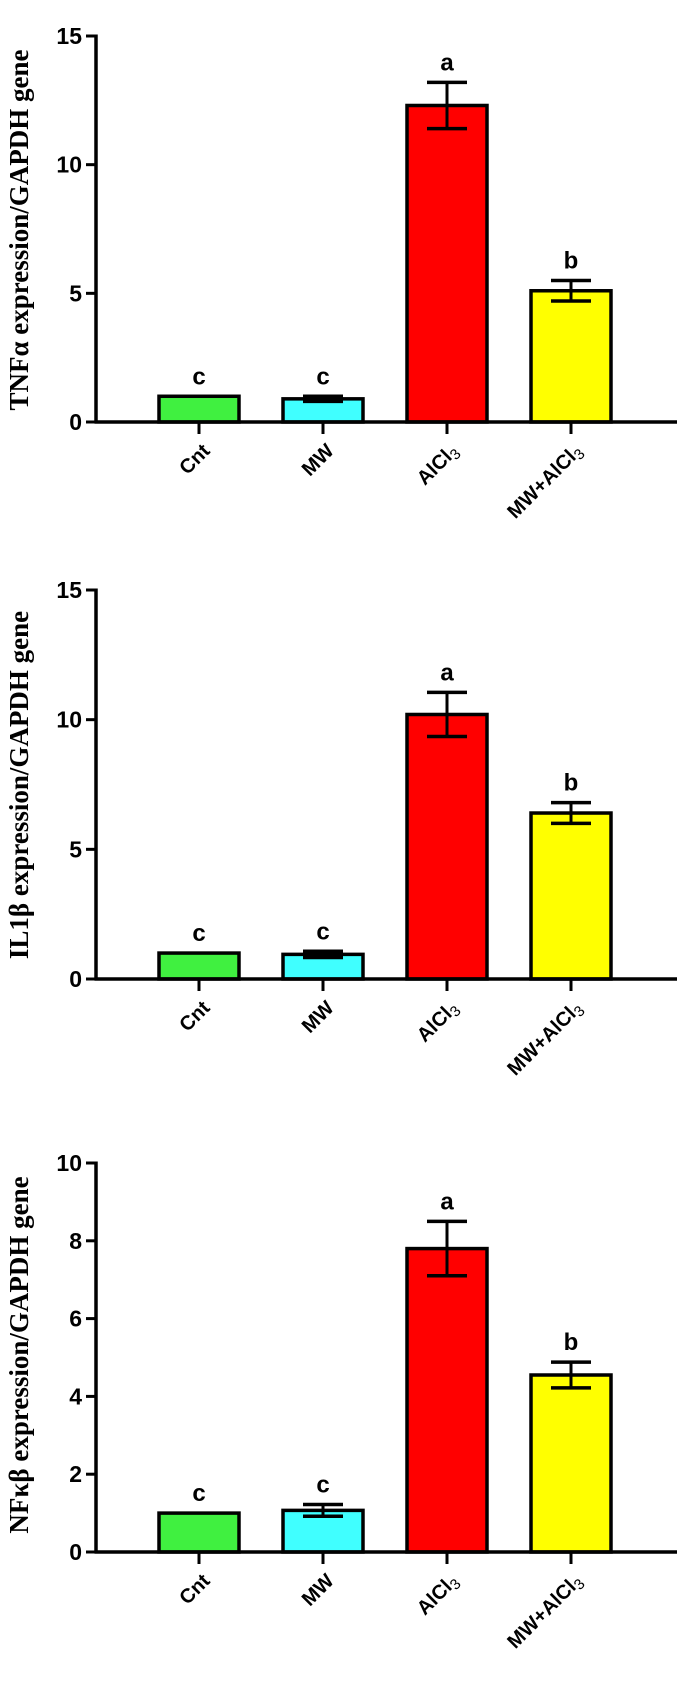 Image resolution: width=685 pixels, height=1696 pixels. Describe the element at coordinates (75, 1241) in the screenshot. I see `y-tick-label: 8` at that location.